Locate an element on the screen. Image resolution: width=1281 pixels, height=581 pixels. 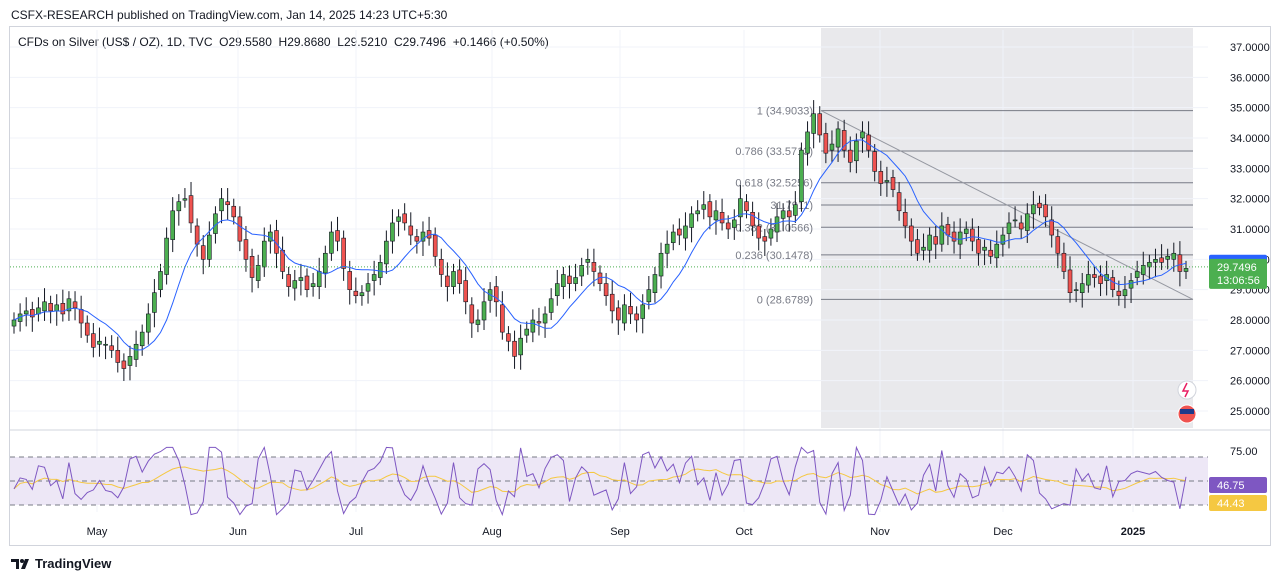
legend-symbol: CFDs on Silver (US$ / OZ), 1D, TVC is located at coordinates (115, 42).